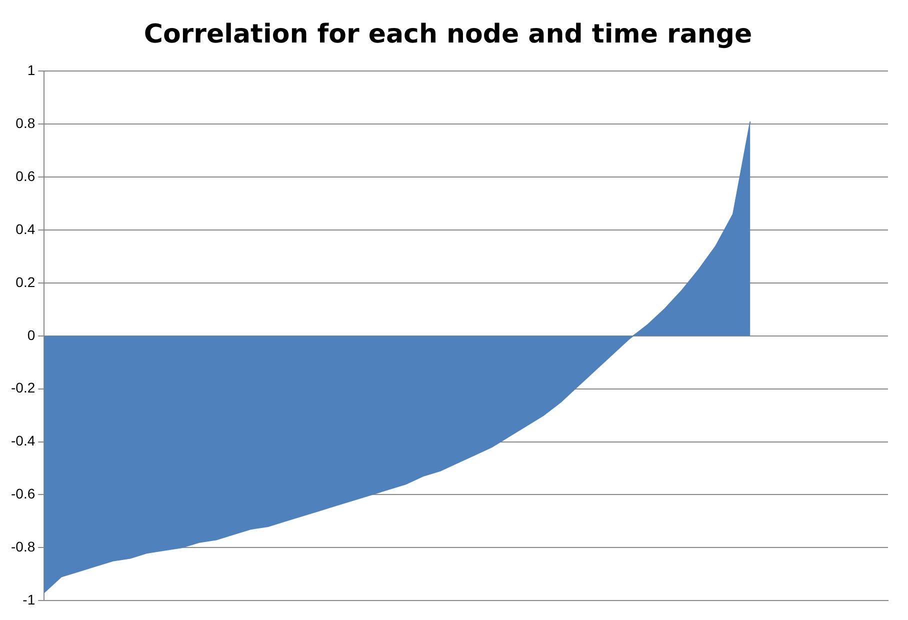 This screenshot has height=620, width=908. What do you see at coordinates (26, 123) in the screenshot?
I see `y-tick-label: 0.8` at bounding box center [26, 123].